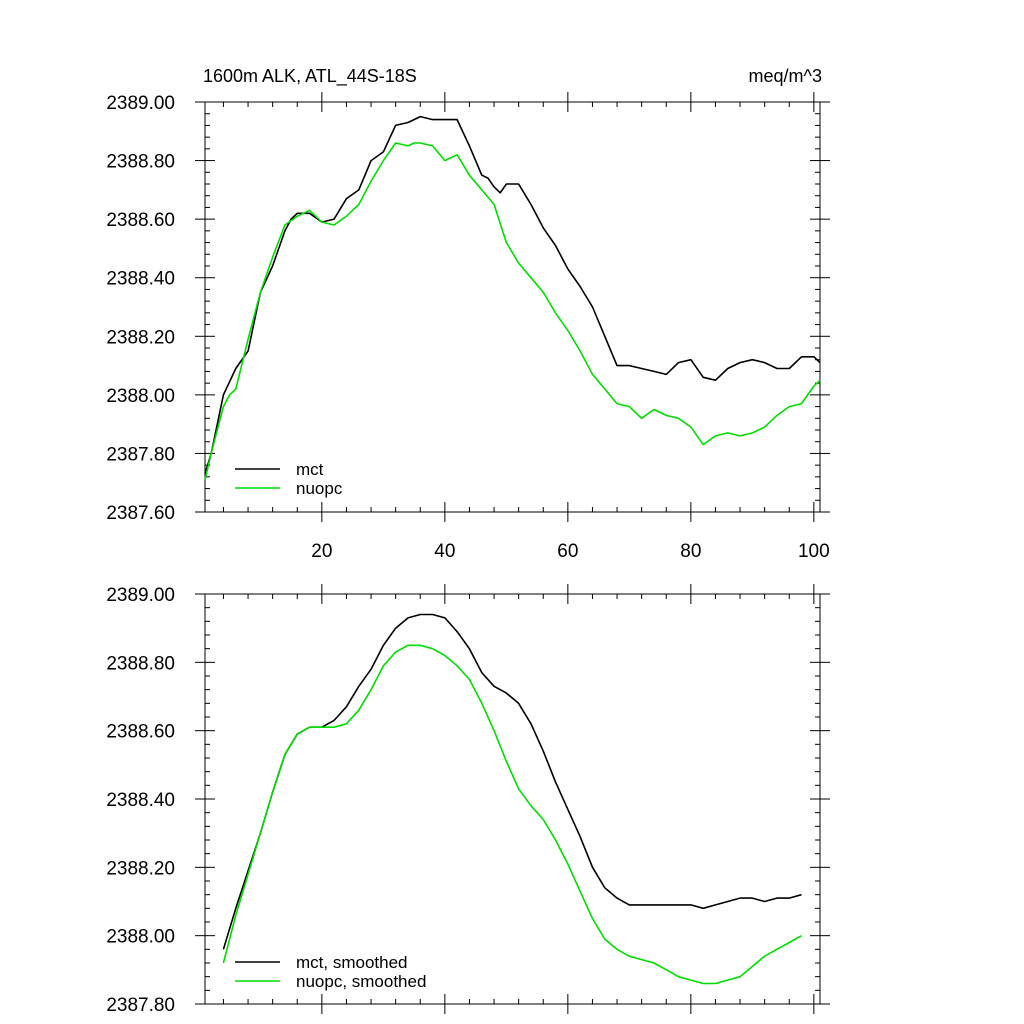  Describe the element at coordinates (140, 513) in the screenshot. I see `y-tick-label: 2387.60` at that location.